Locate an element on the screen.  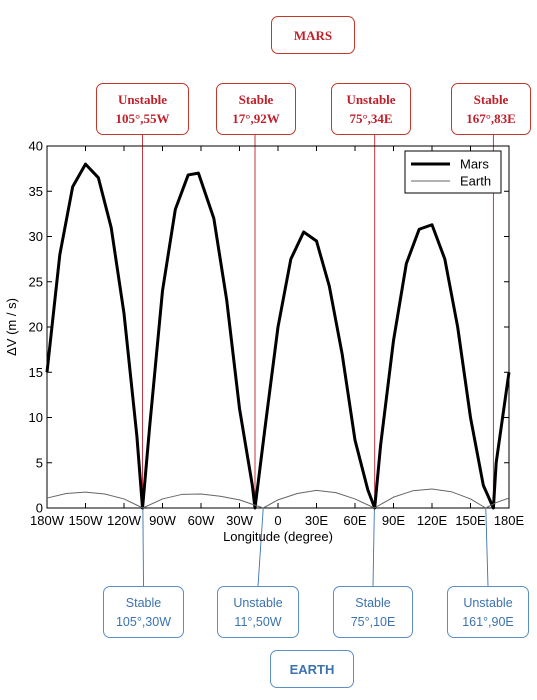
legend-label-earth: Earth is located at coordinates (475, 181).